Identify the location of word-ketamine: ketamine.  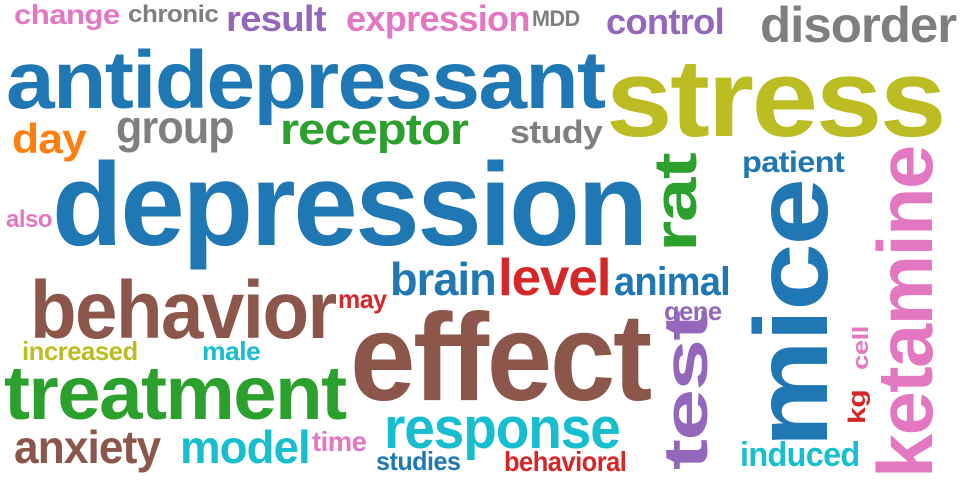
(905, 312).